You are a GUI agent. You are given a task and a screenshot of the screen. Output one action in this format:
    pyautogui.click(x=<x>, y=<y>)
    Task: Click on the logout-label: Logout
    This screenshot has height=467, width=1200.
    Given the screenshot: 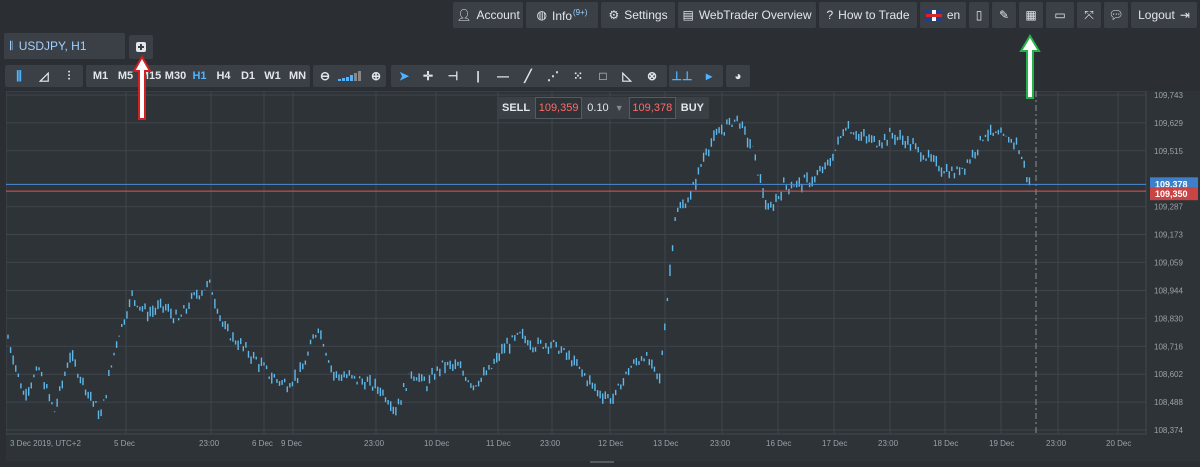 What is the action you would take?
    pyautogui.click(x=1156, y=15)
    